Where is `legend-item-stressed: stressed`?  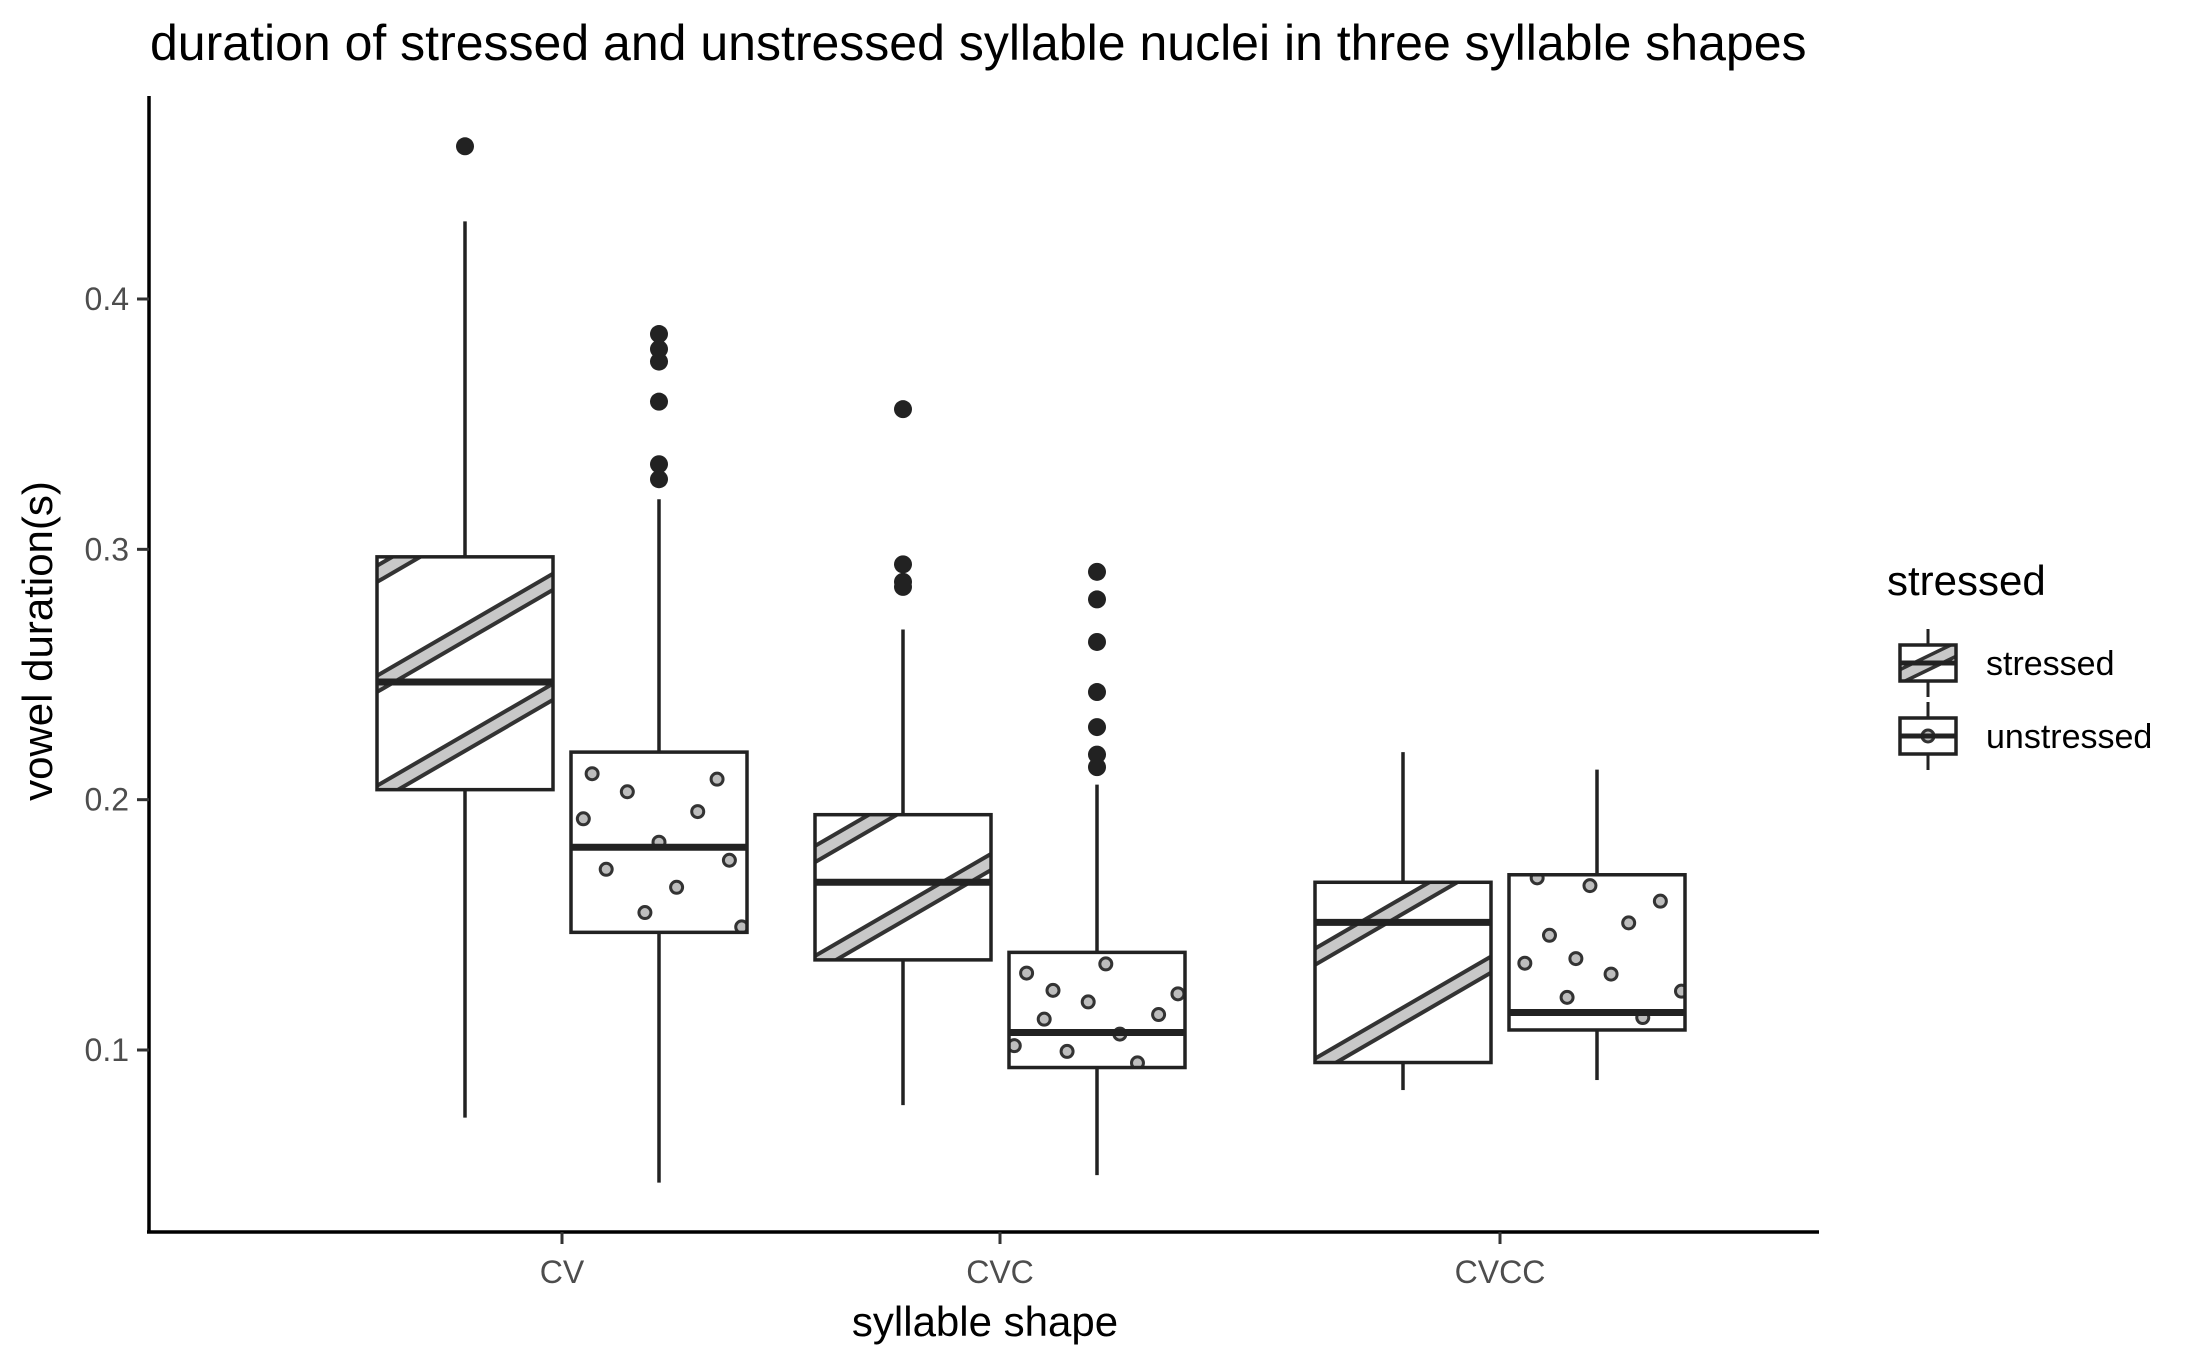 legend-item-stressed: stressed is located at coordinates (2006, 663).